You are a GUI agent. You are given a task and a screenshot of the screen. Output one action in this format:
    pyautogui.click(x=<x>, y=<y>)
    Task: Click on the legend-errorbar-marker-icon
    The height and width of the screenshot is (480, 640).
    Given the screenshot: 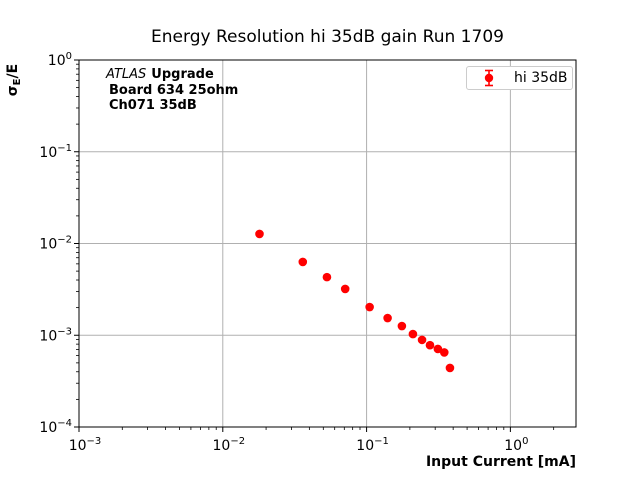 What is the action you would take?
    pyautogui.click(x=489, y=78)
    